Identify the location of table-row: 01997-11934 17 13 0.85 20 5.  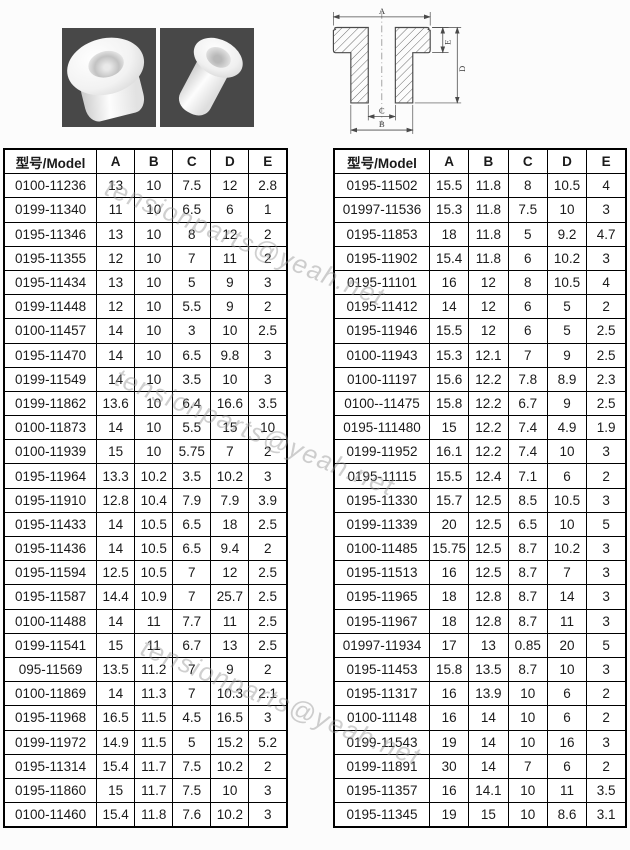
(480, 645).